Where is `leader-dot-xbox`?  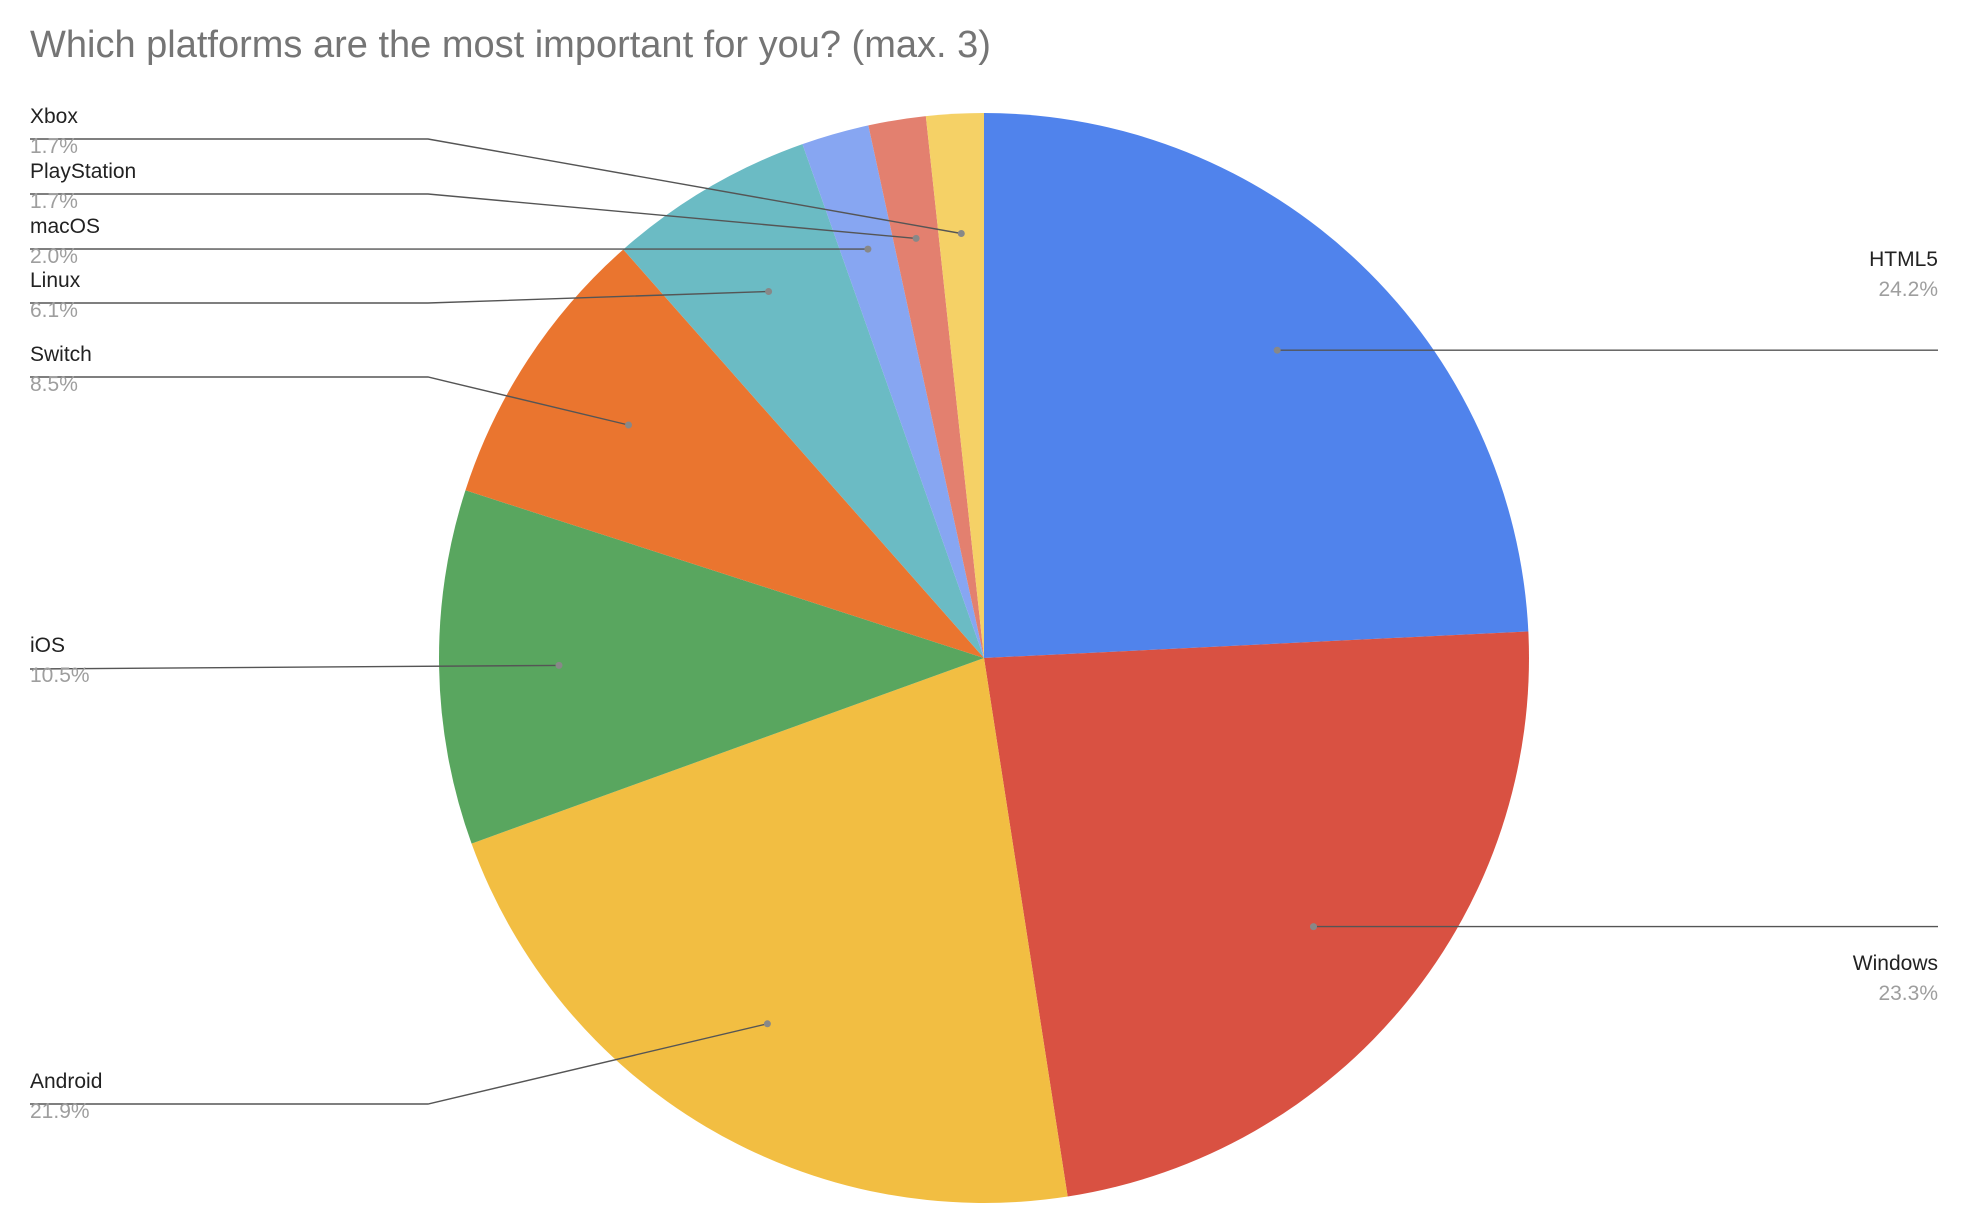 leader-dot-xbox is located at coordinates (961, 233).